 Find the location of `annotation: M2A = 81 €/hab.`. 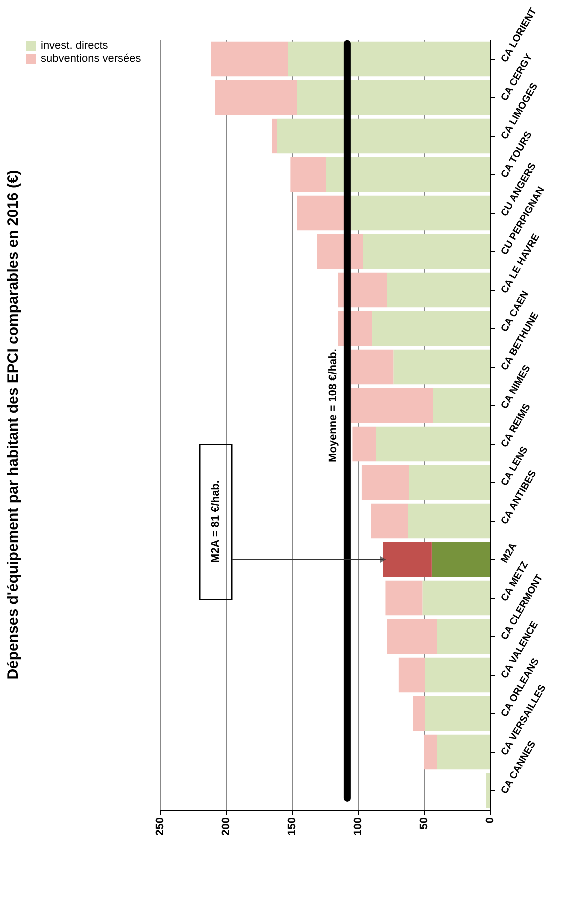

annotation: M2A = 81 €/hab. is located at coordinates (216, 521).